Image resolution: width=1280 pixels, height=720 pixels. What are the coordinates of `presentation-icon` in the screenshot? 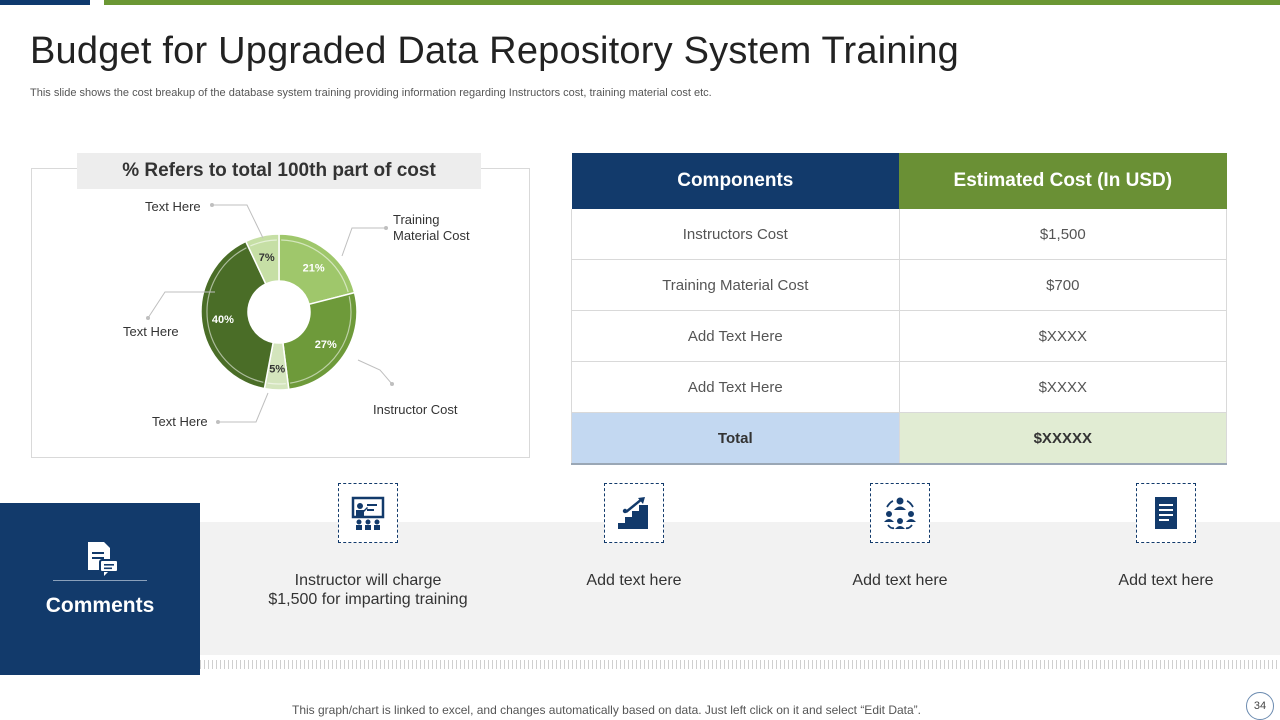 It's located at (368, 513).